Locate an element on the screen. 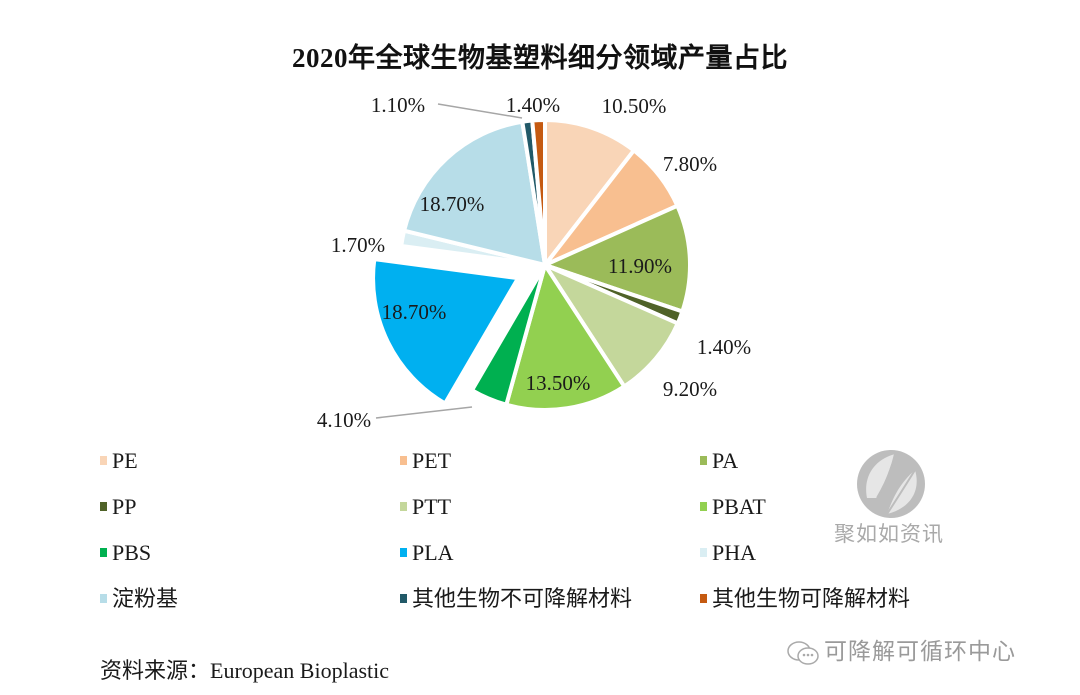 Image resolution: width=1080 pixels, height=695 pixels. legend-item: PBAT is located at coordinates (733, 507).